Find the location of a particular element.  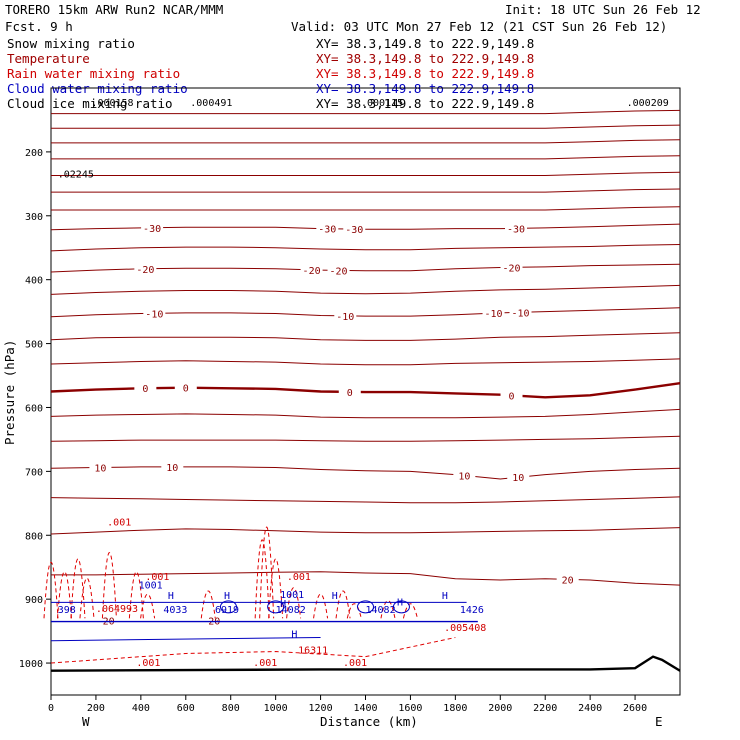

x-tick-label: 1000 is located at coordinates (276, 708).